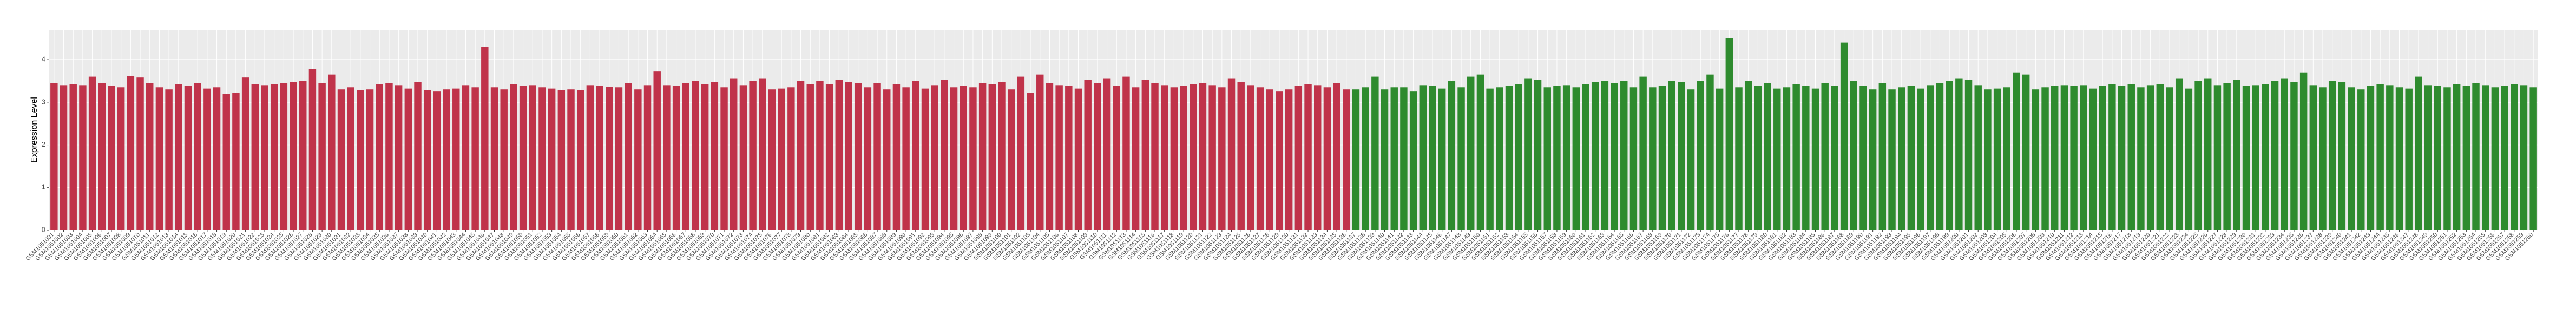  Describe the element at coordinates (43, 59) in the screenshot. I see `y-tick-label: 4` at that location.